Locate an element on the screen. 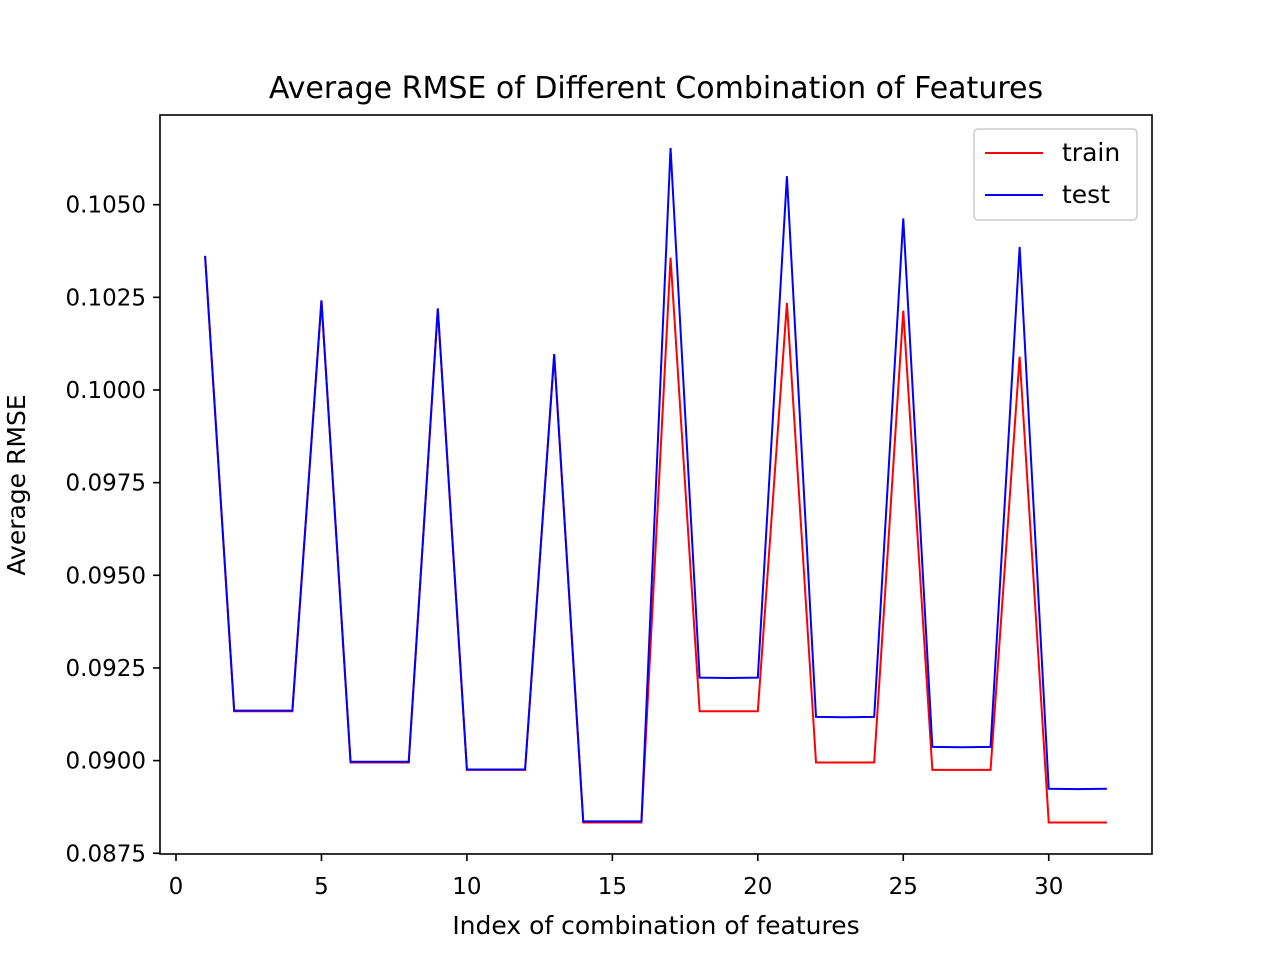 The image size is (1280, 960). legend-box is located at coordinates (1055, 174).